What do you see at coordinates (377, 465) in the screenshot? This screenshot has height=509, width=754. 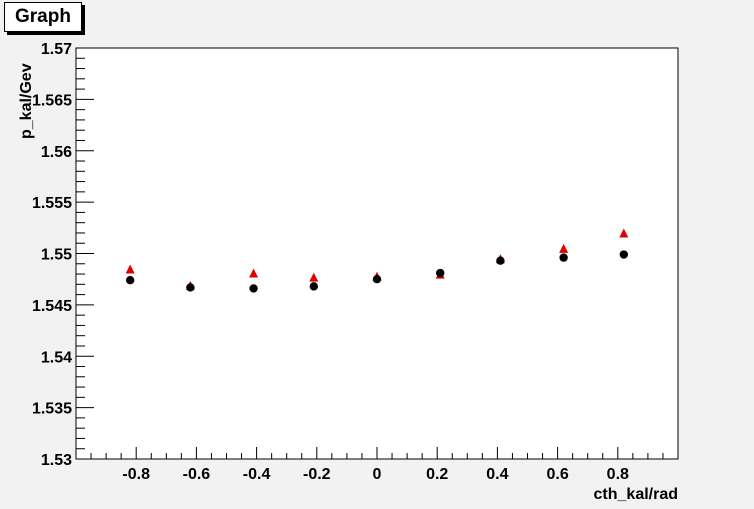 I see `x-axis: -0.8 -0.6 -0.4 -0.2 0 0.2 0.4 0.6 0.8` at bounding box center [377, 465].